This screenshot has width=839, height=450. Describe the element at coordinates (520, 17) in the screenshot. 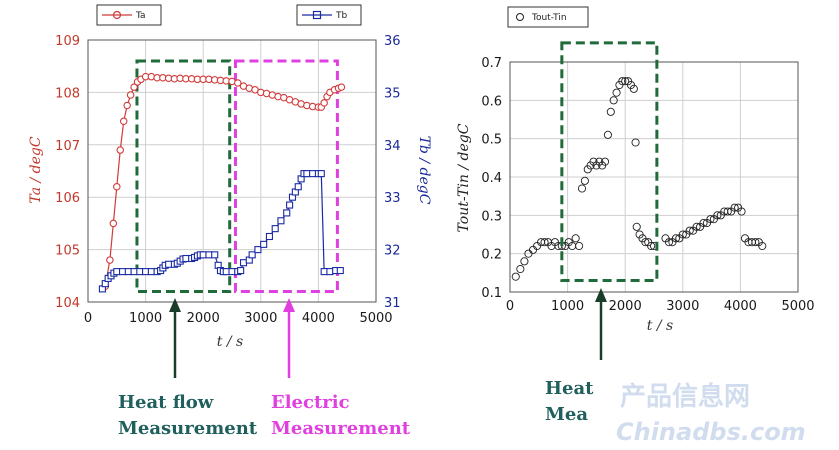

I see `legend-tout-tin-marker` at that location.